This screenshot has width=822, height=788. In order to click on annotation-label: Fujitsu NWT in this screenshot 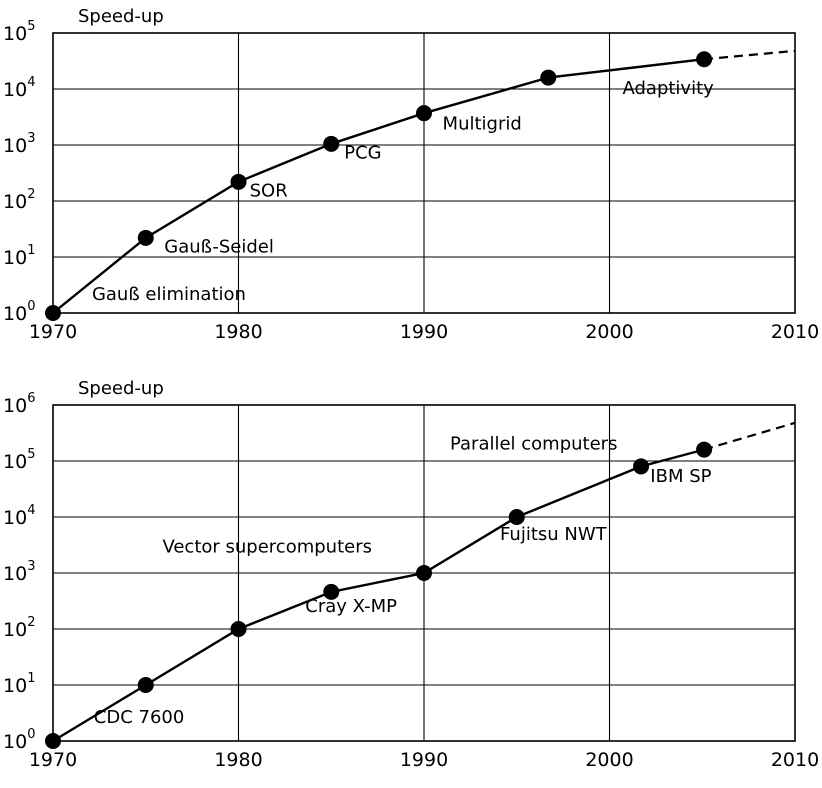, I will do `click(554, 534)`.